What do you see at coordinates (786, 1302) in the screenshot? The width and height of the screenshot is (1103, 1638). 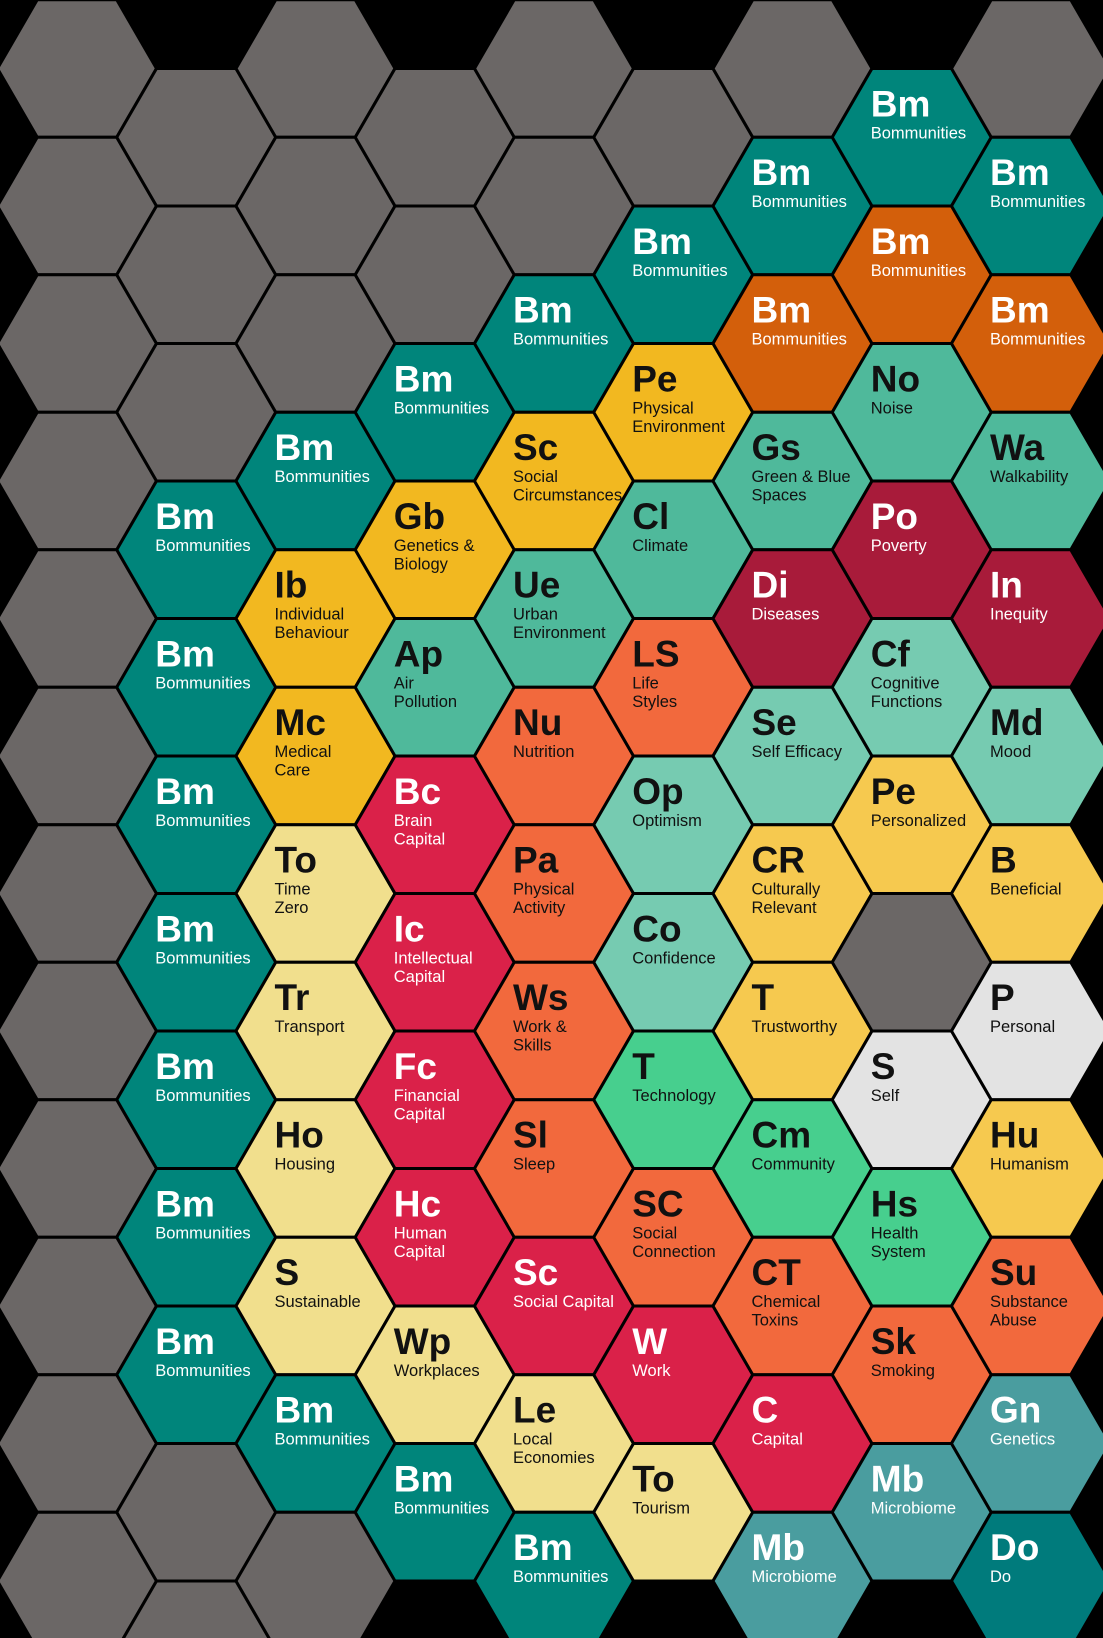 I see `element-name: Chemical` at bounding box center [786, 1302].